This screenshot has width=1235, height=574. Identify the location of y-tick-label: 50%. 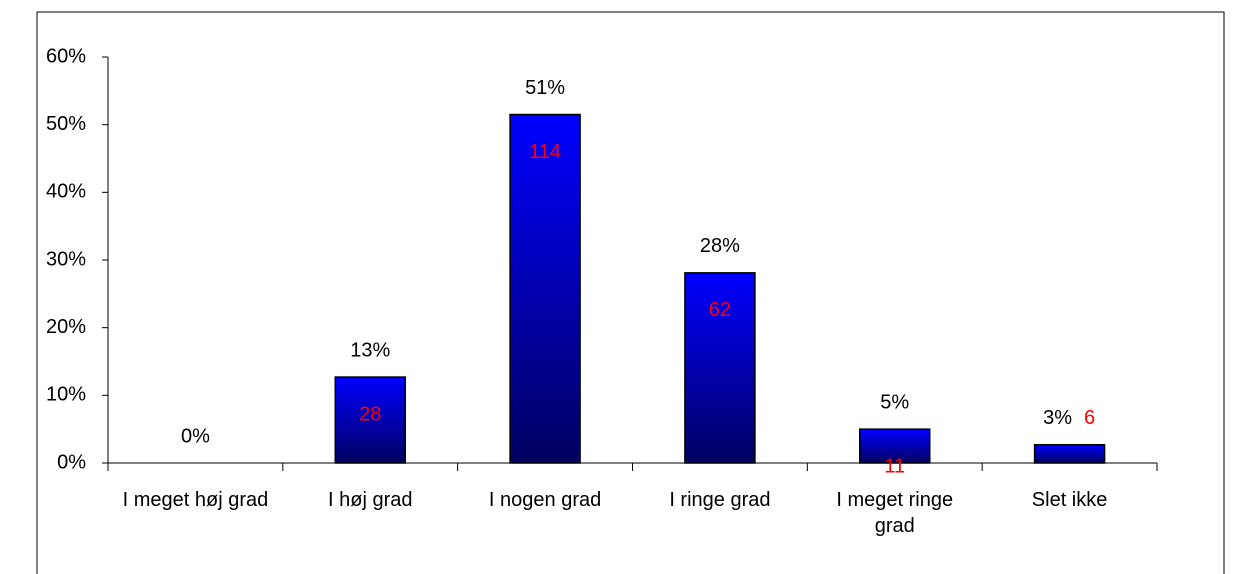
(66, 124).